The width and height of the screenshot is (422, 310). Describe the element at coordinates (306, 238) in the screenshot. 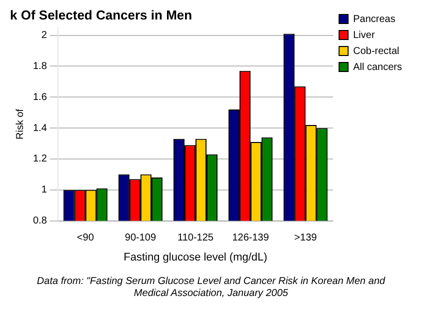

I see `x-tick-label: >139` at that location.